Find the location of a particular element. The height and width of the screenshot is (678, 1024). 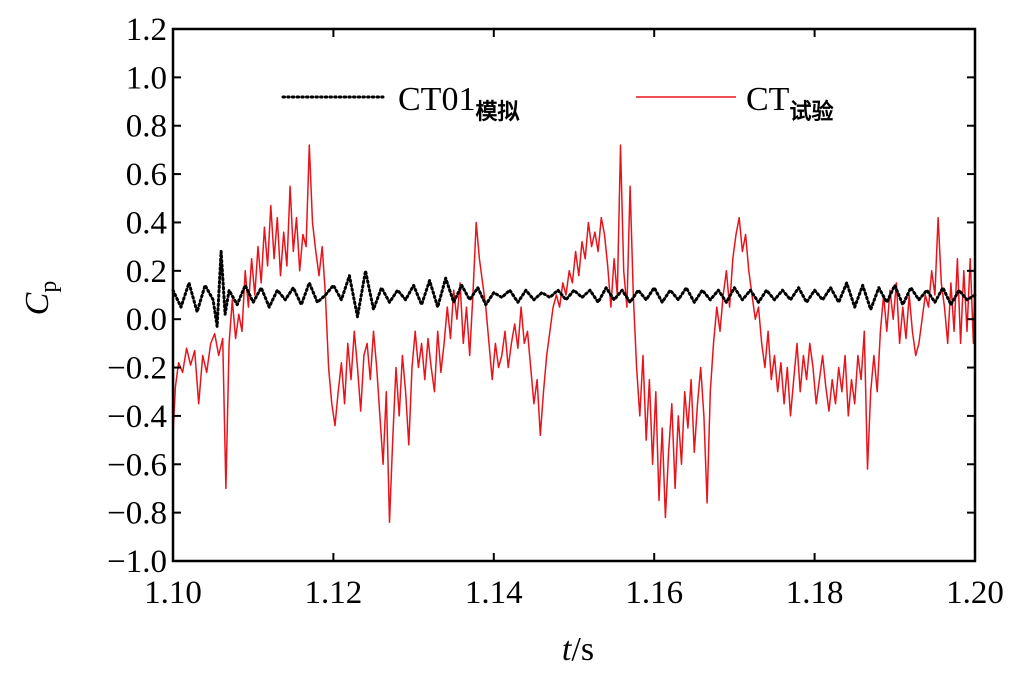

y-tick-label: −0.8 is located at coordinates (137, 514).